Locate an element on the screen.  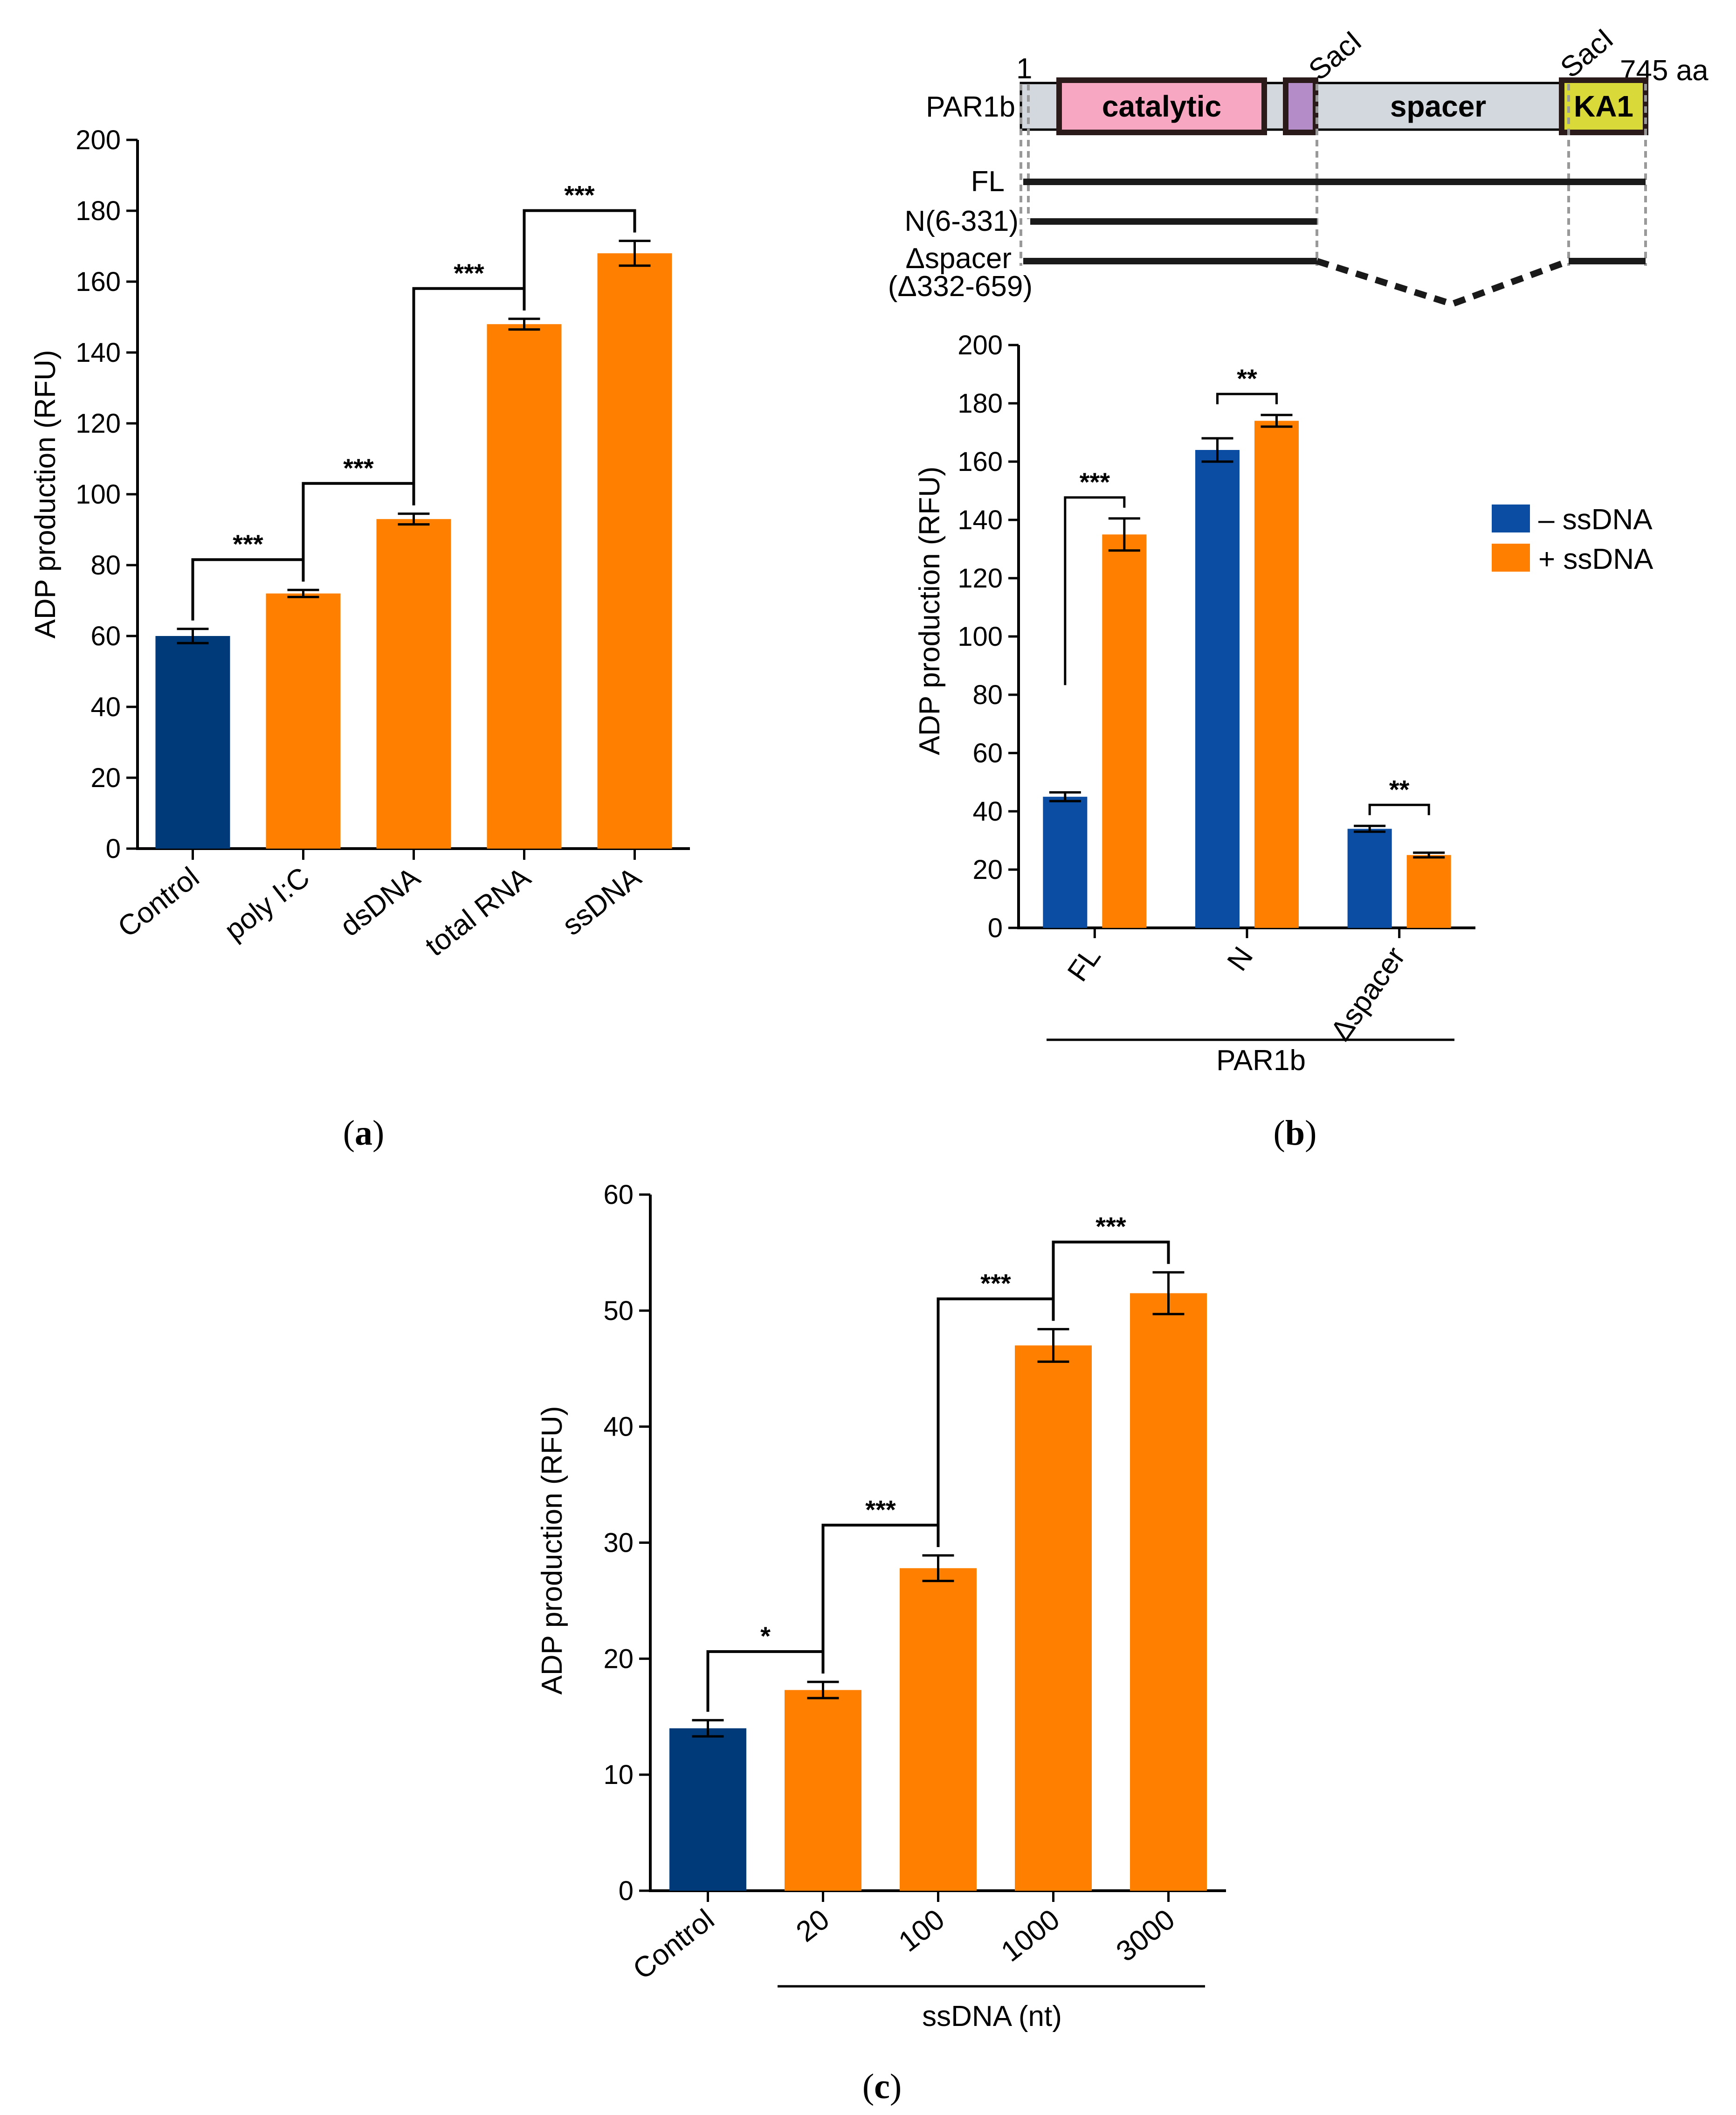
chart-b-ylabel: ADP production (RFU) is located at coordinates (930, 610).